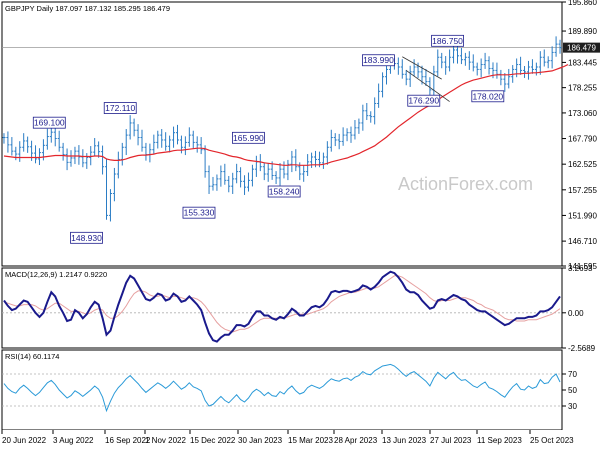 This screenshot has height=455, width=600. I want to click on annotation-label: 155.330, so click(199, 213).